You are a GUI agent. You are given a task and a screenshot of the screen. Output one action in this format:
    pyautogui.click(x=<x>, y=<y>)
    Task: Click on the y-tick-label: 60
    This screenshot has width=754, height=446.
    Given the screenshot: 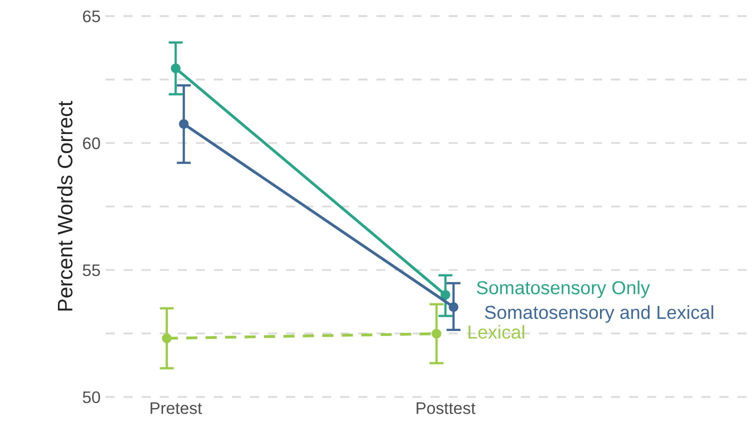 What is the action you would take?
    pyautogui.click(x=91, y=143)
    